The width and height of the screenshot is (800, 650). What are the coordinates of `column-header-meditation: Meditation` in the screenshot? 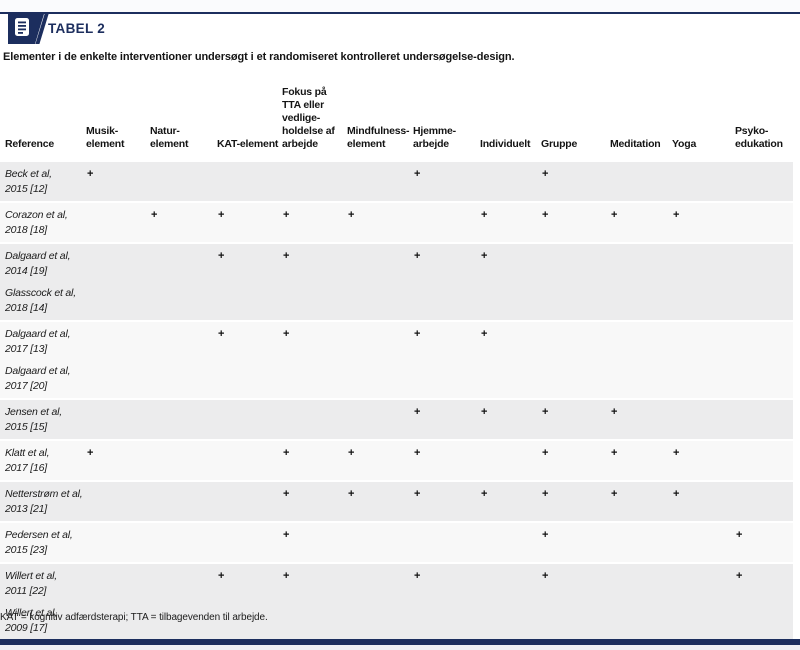 It's located at (635, 144).